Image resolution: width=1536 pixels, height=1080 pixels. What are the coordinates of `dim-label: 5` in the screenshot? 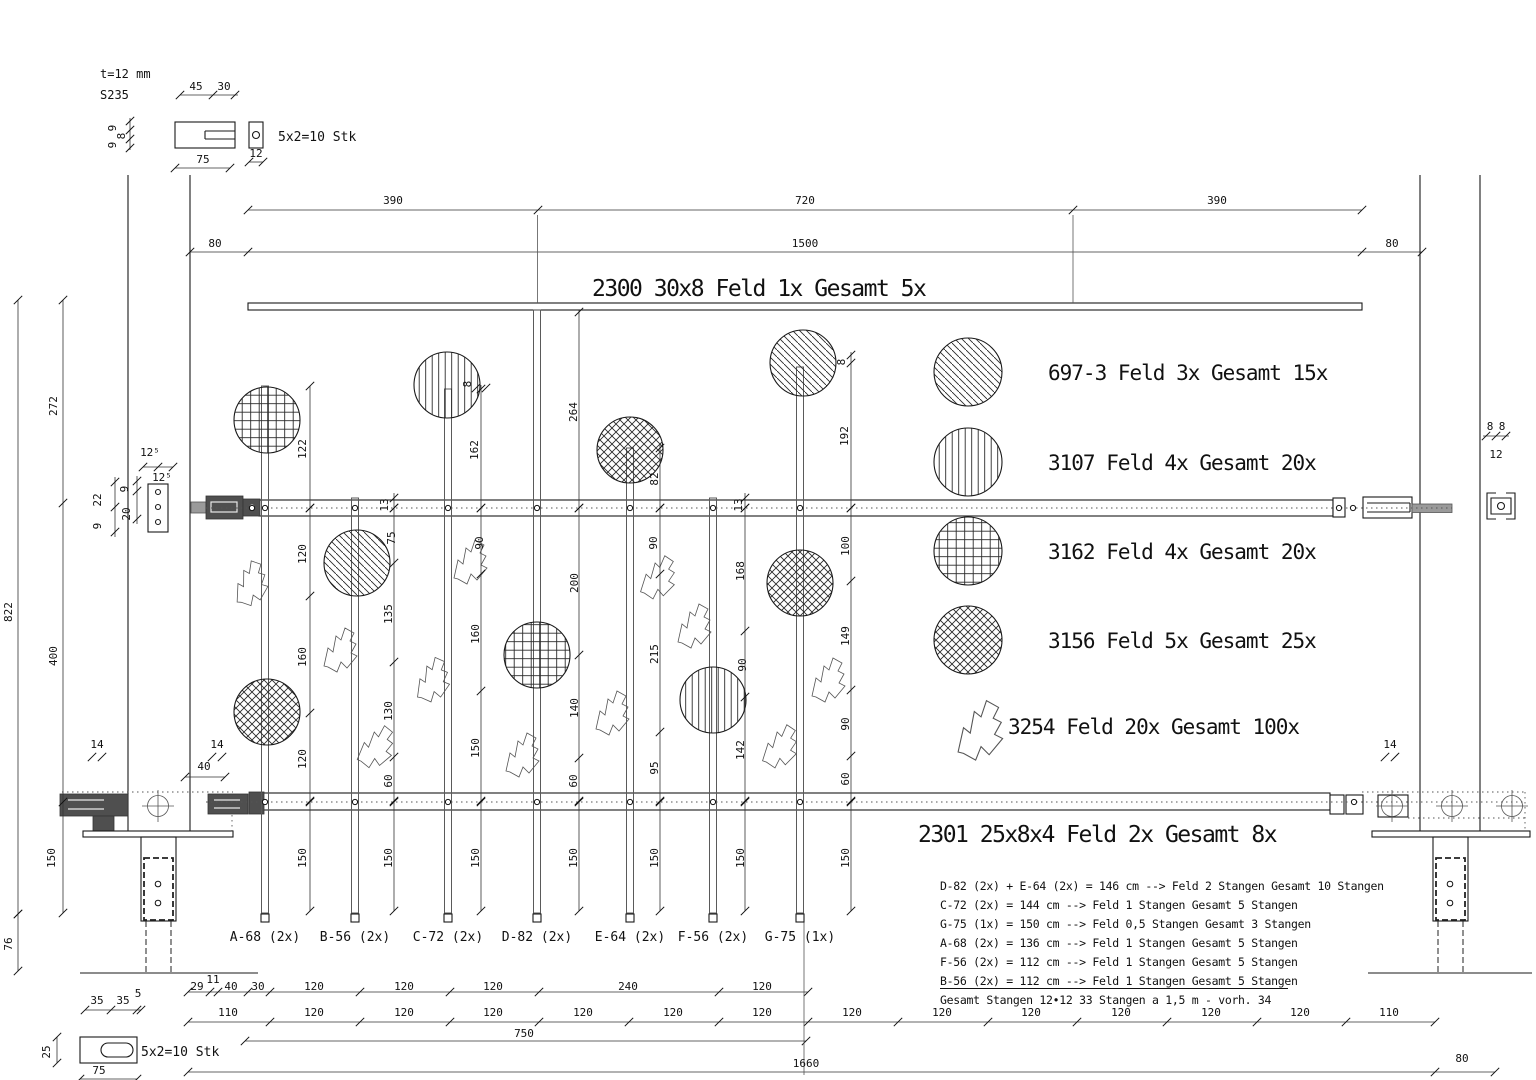 It's located at (138, 993).